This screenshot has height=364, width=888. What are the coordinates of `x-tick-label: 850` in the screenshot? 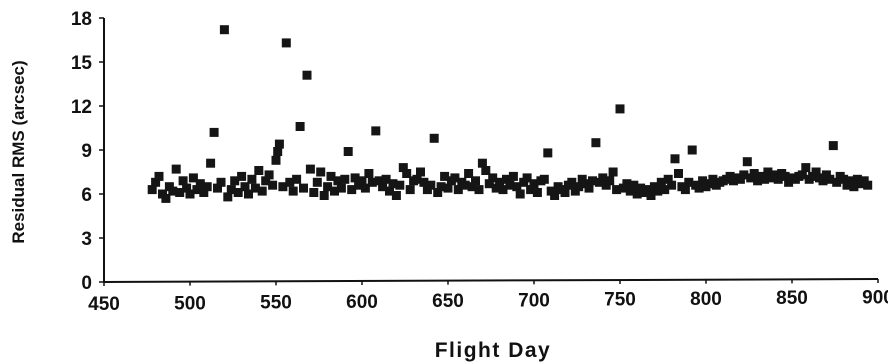 It's located at (792, 298).